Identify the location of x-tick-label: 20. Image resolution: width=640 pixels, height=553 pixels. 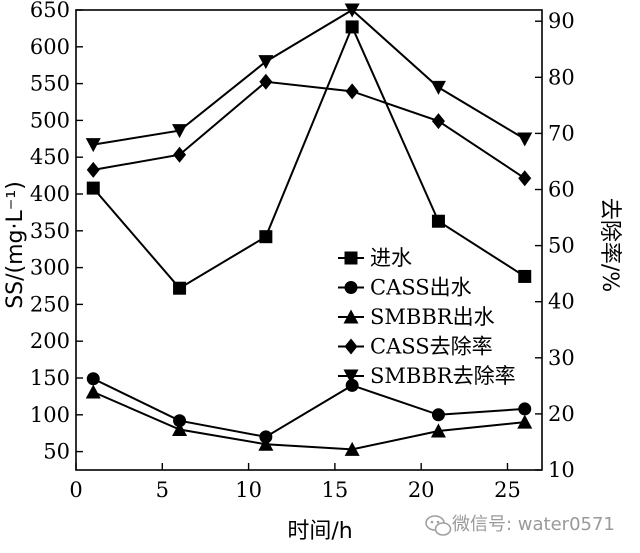
(421, 490).